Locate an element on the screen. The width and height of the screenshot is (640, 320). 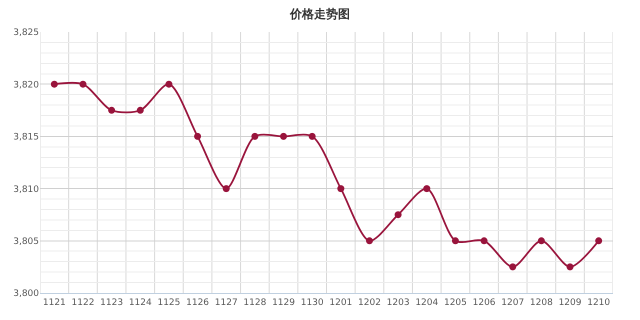
x-tick-label: 1207 is located at coordinates (512, 303).